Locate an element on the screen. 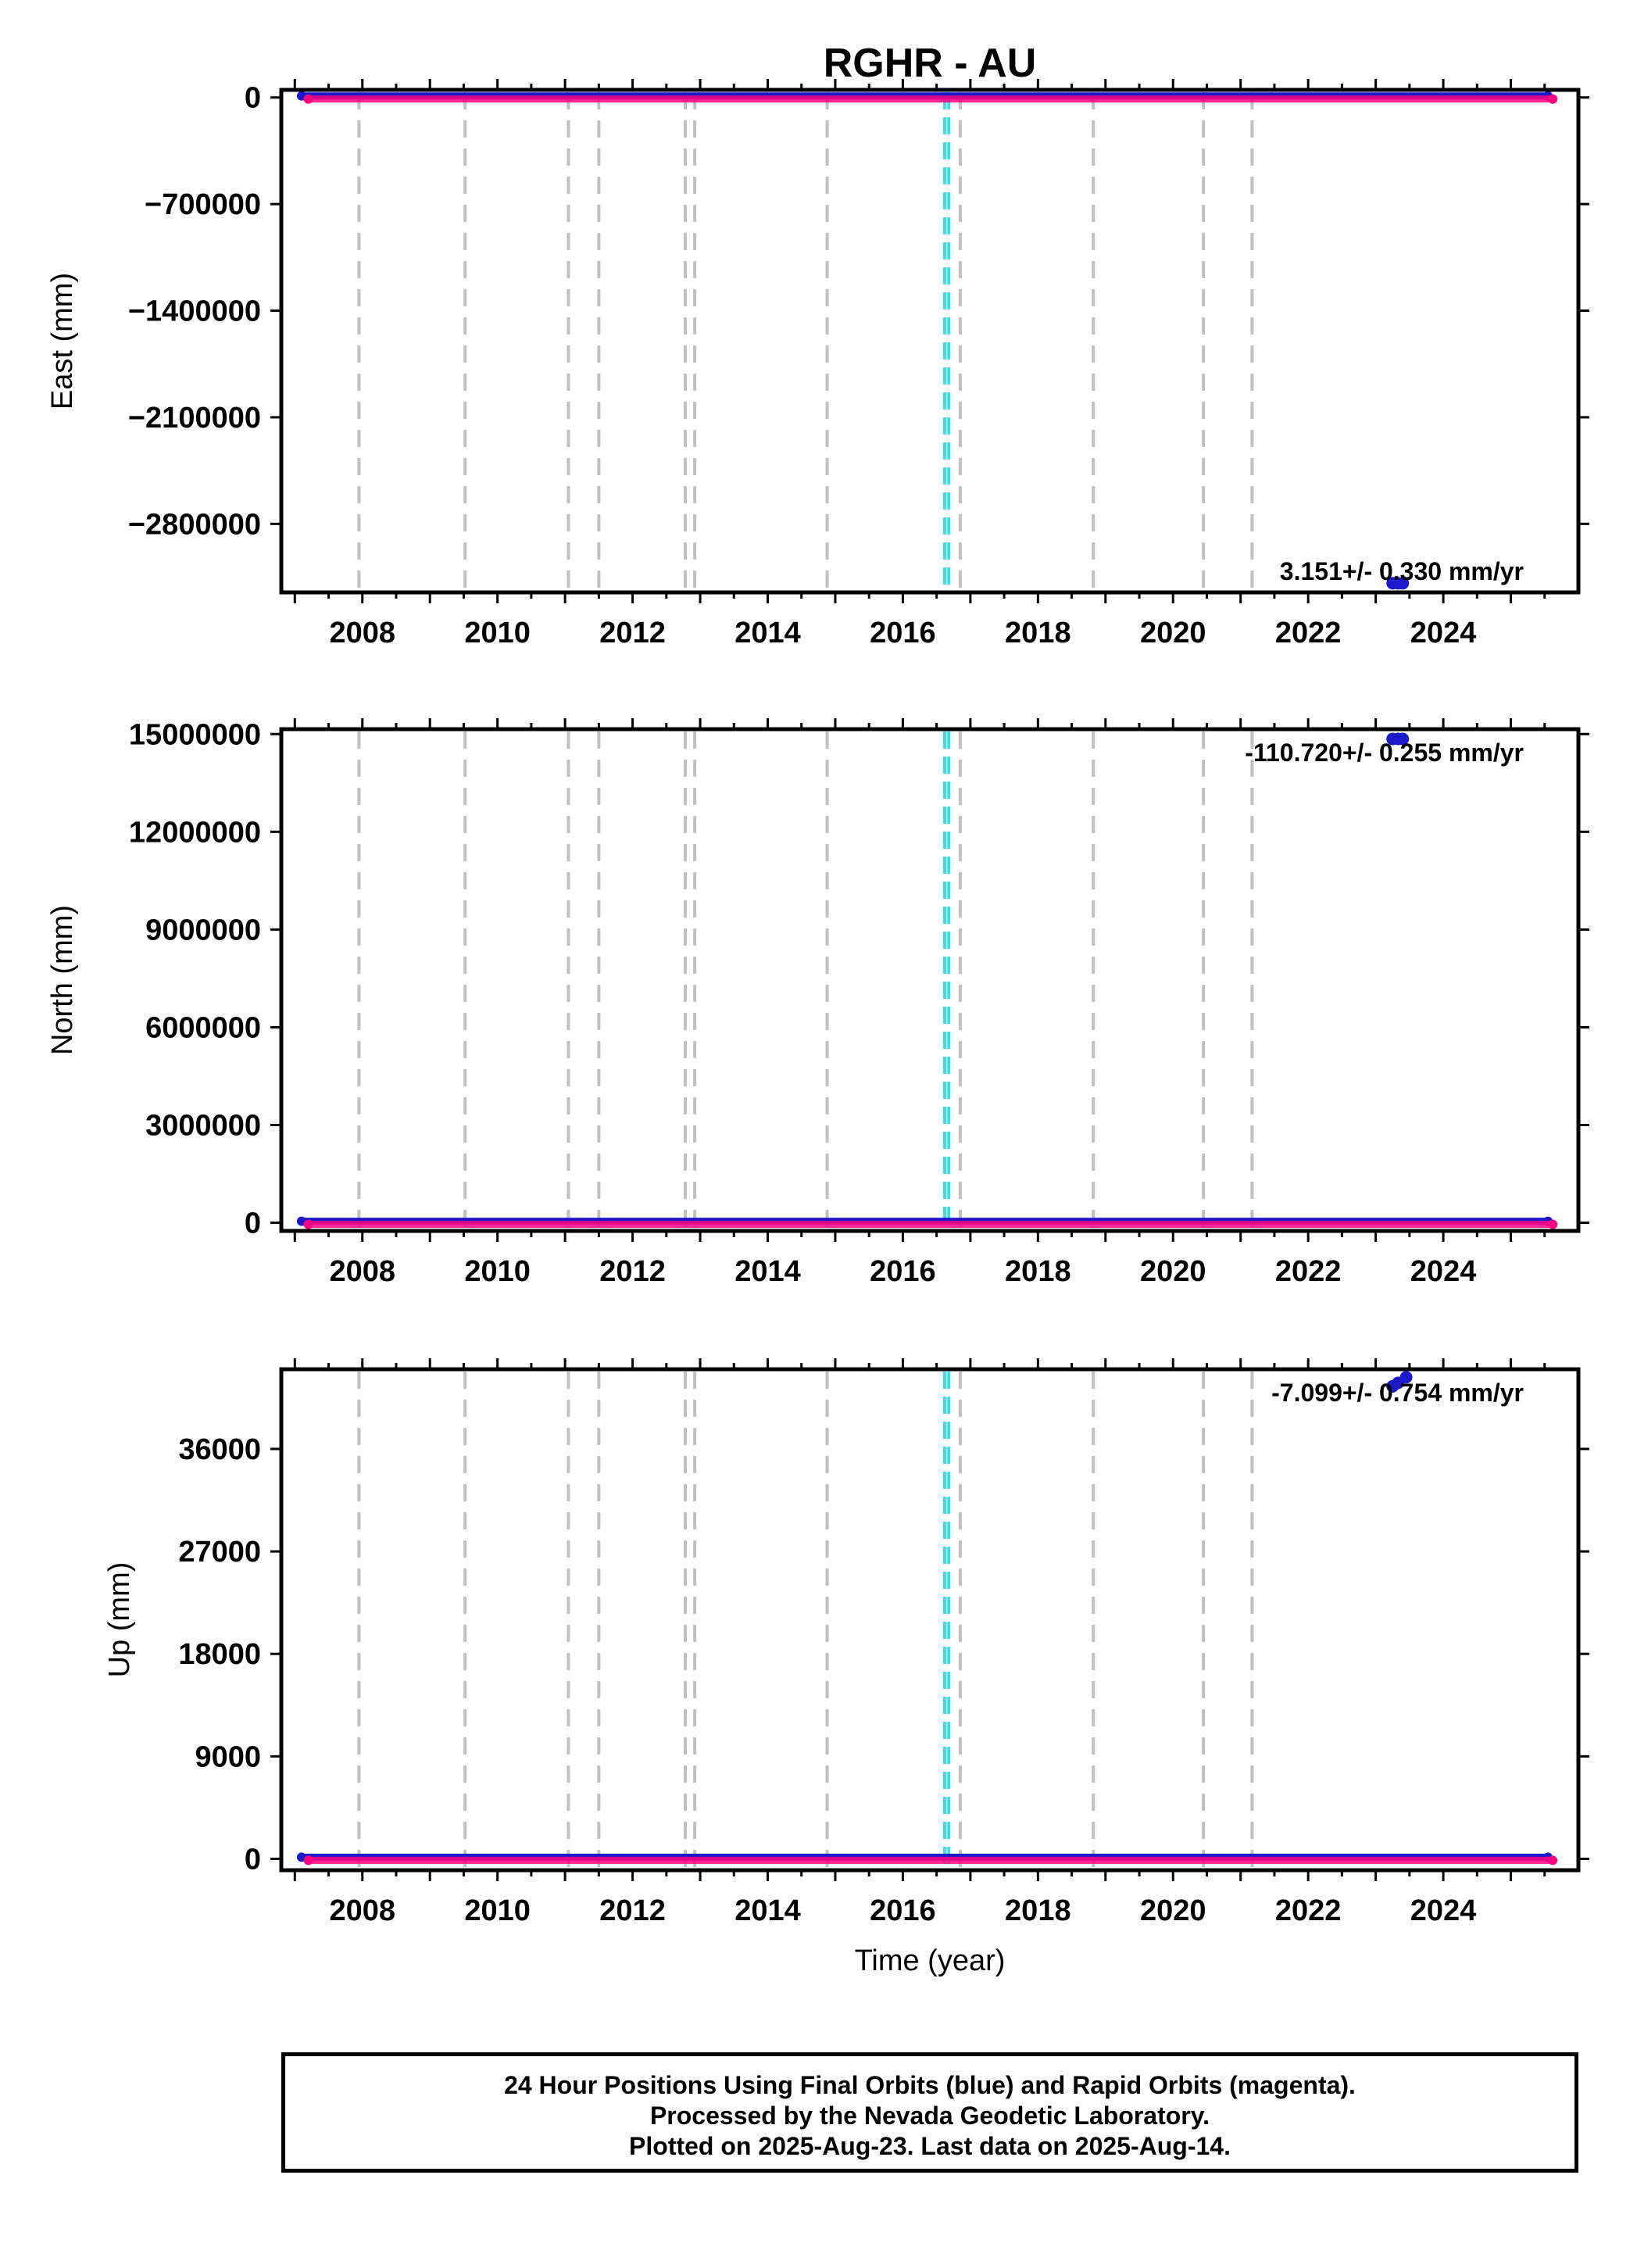 The height and width of the screenshot is (2268, 1637). y-tick-label: 27000 is located at coordinates (219, 1553).